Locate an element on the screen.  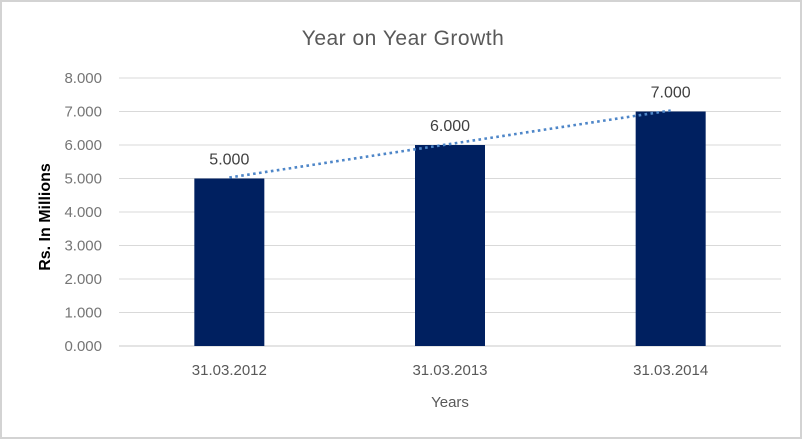
y-tick-label: 6.000 is located at coordinates (83, 145).